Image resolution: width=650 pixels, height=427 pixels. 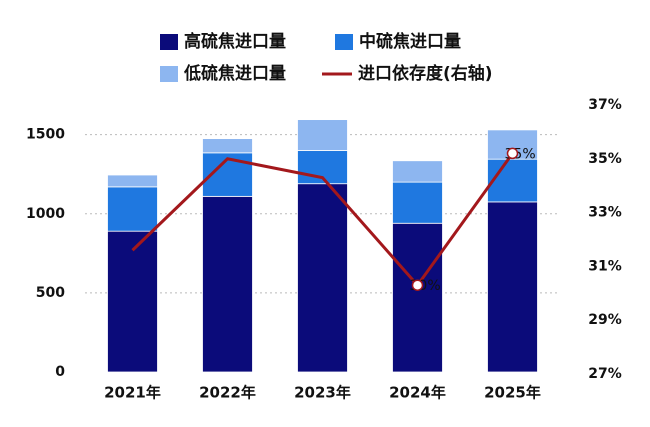 What do you see at coordinates (132, 393) in the screenshot?
I see `x-tick-label: 2021年` at bounding box center [132, 393].